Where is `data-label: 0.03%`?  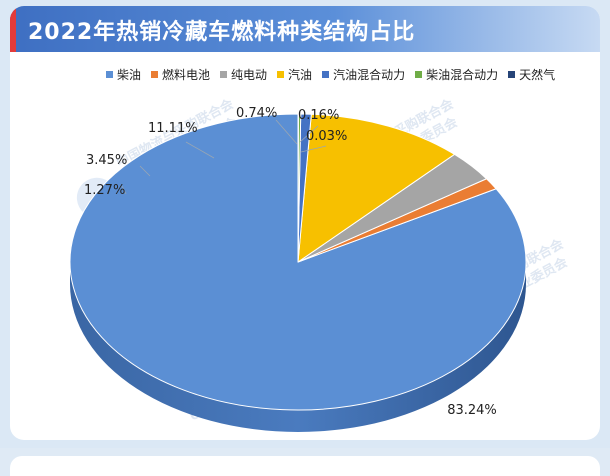 data-label: 0.03% is located at coordinates (326, 136).